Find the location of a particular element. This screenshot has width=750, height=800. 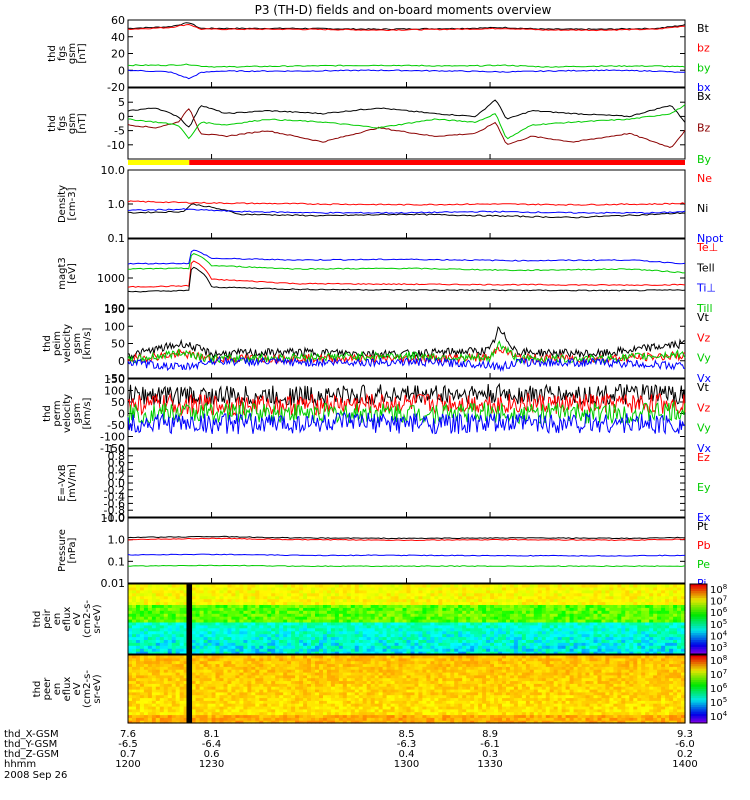

y-axis-label: [nT] is located at coordinates (82, 53).